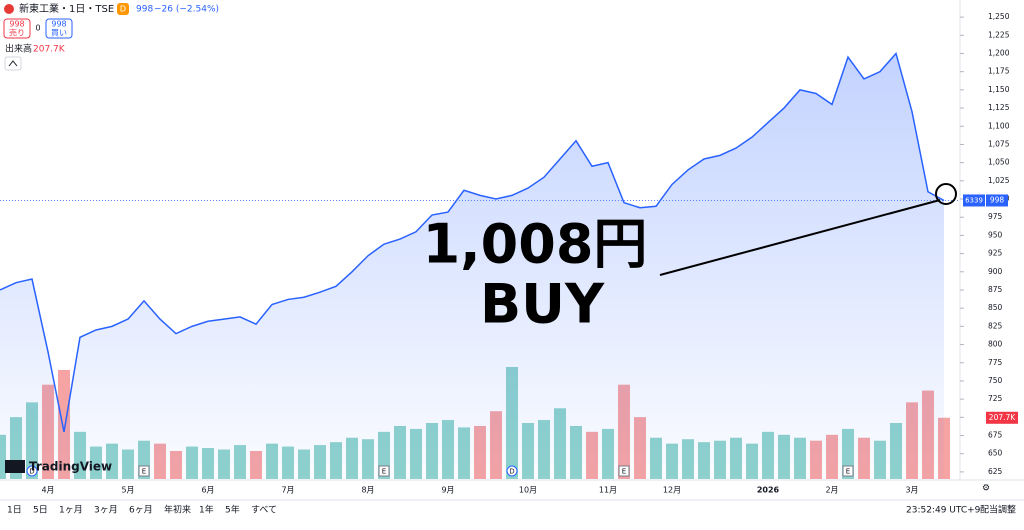 Image resolution: width=1024 pixels, height=530 pixels. I want to click on x-tick-label: 7月, so click(287, 490).